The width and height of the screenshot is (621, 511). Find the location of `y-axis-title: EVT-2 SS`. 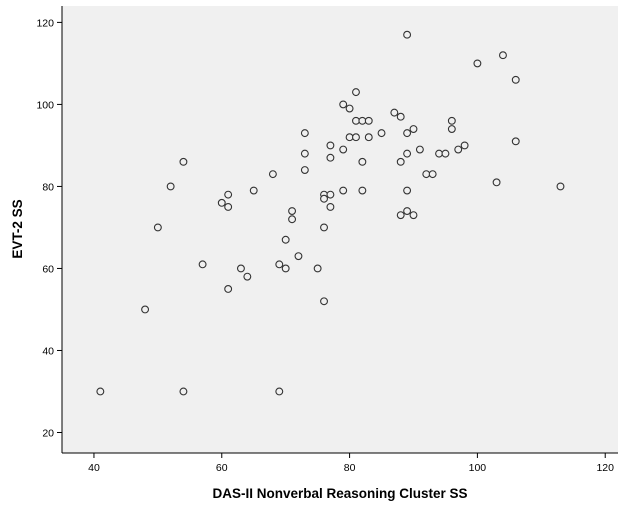

y-axis-title: EVT-2 SS is located at coordinates (17, 228).